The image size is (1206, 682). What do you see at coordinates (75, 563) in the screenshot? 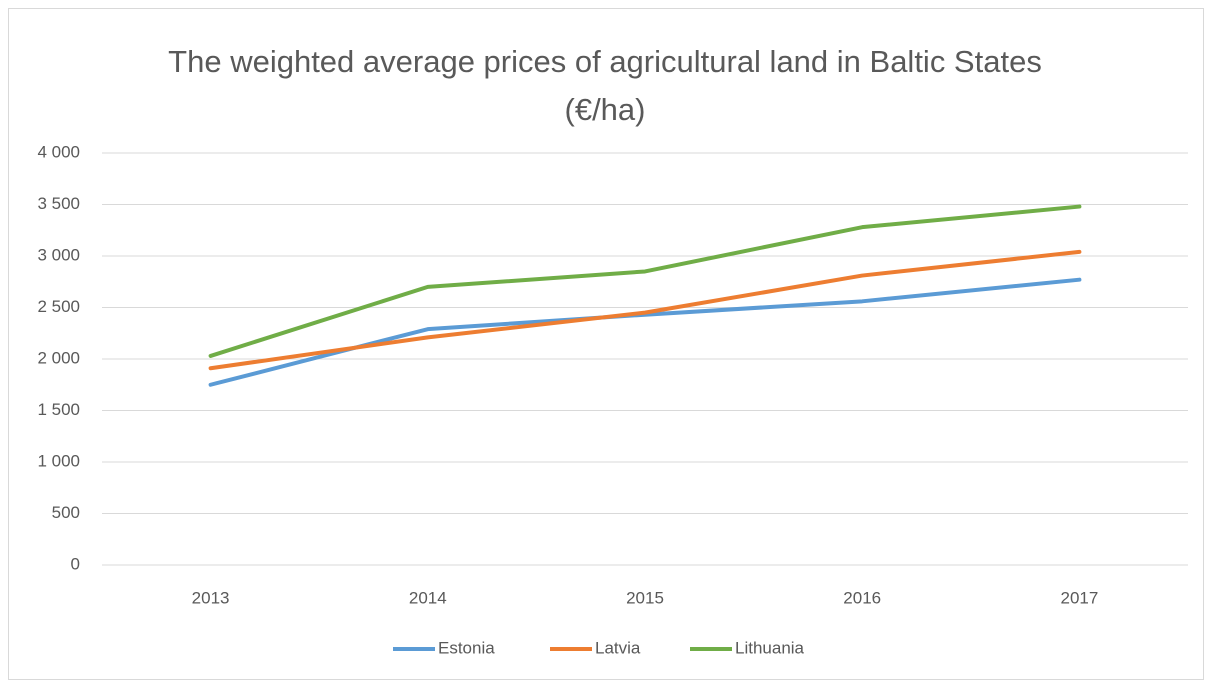
I see `y-tick-label: 0` at bounding box center [75, 563].